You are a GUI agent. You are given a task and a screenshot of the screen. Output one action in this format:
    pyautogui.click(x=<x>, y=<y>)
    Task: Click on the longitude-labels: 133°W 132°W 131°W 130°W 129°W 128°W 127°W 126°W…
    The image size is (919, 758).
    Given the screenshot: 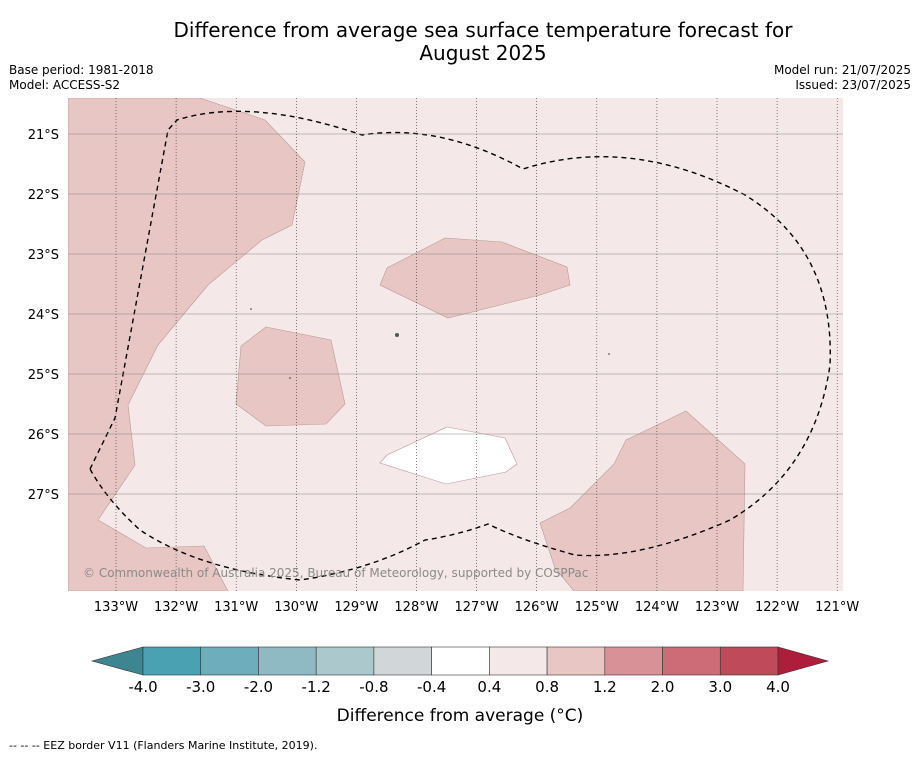 What is the action you would take?
    pyautogui.click(x=477, y=607)
    